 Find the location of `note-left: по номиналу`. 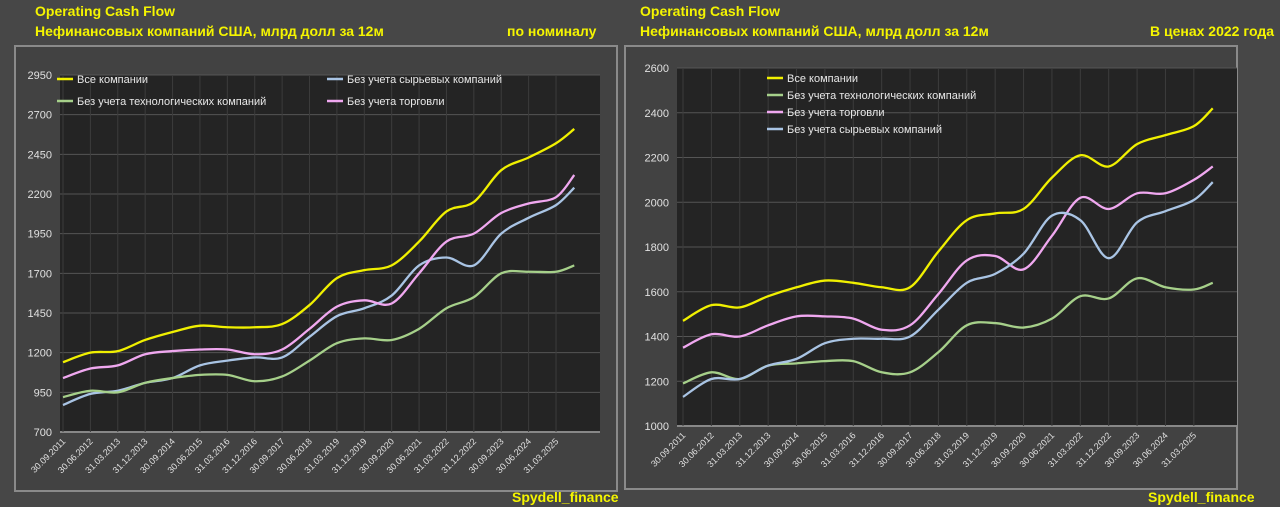

note-left: по номиналу is located at coordinates (552, 31).